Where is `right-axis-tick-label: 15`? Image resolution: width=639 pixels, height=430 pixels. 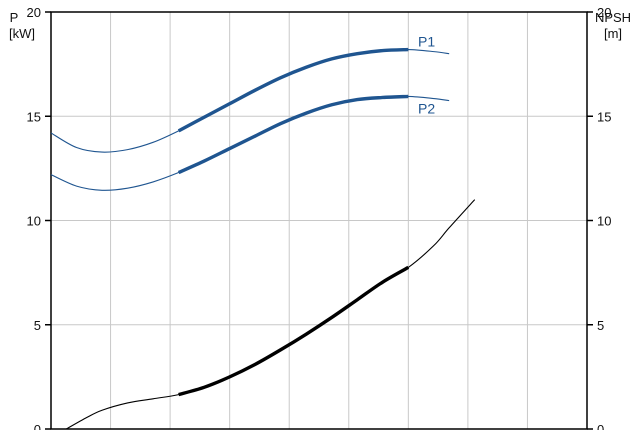
right-axis-tick-label: 15 is located at coordinates (604, 116).